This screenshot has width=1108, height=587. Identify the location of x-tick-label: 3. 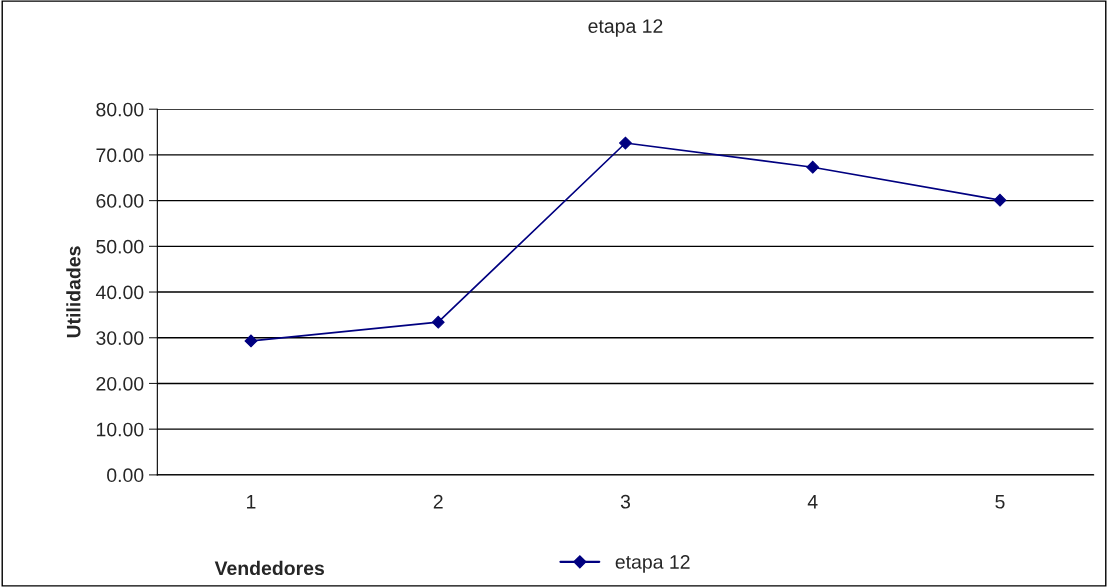
(625, 501).